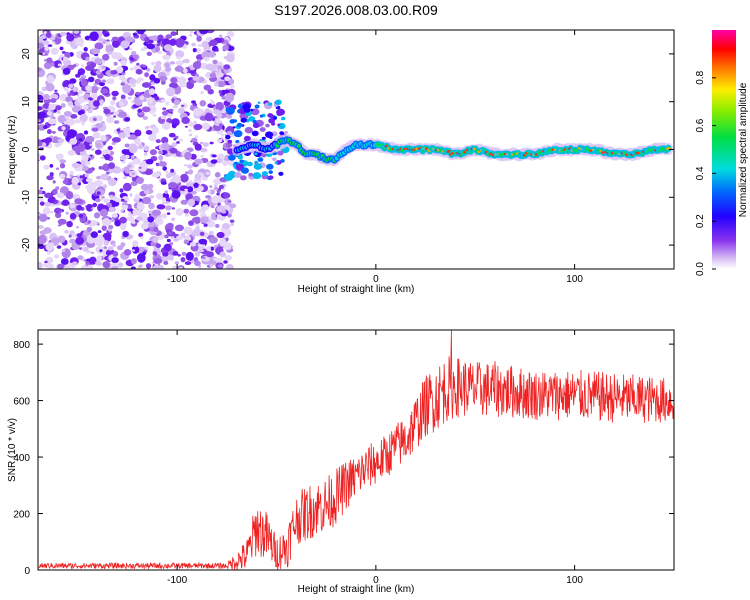 This screenshot has width=750, height=600. What do you see at coordinates (700, 77) in the screenshot?
I see `colorbar-tick-label: 0.8` at bounding box center [700, 77].